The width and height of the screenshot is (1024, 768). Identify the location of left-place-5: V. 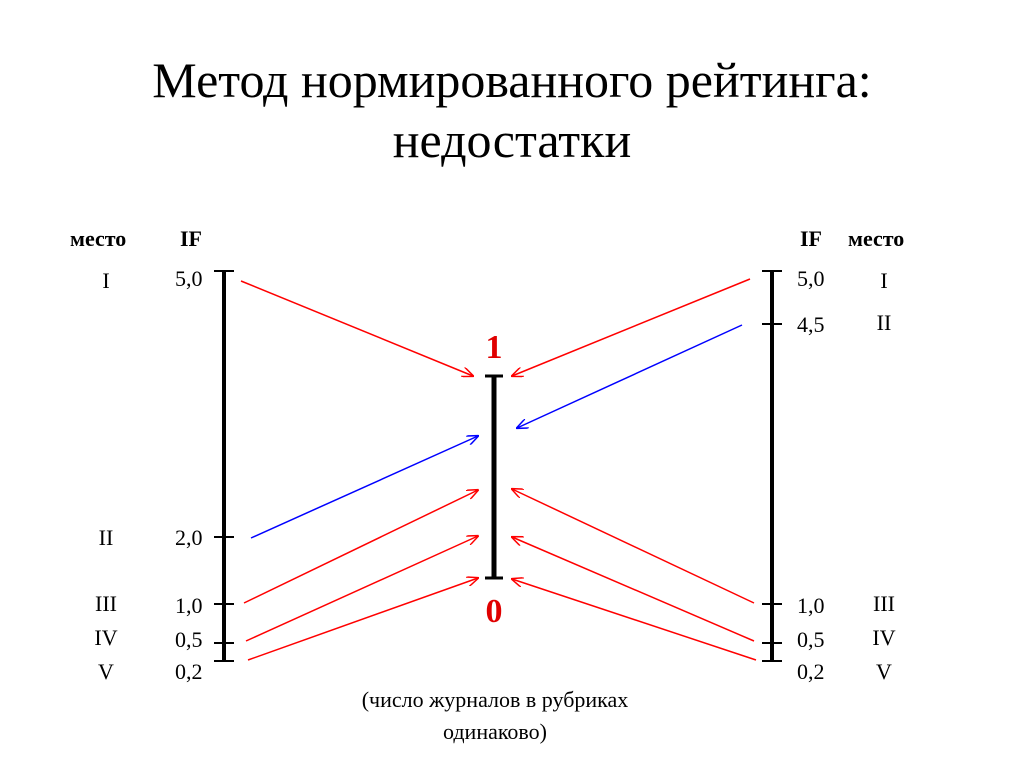
(106, 671).